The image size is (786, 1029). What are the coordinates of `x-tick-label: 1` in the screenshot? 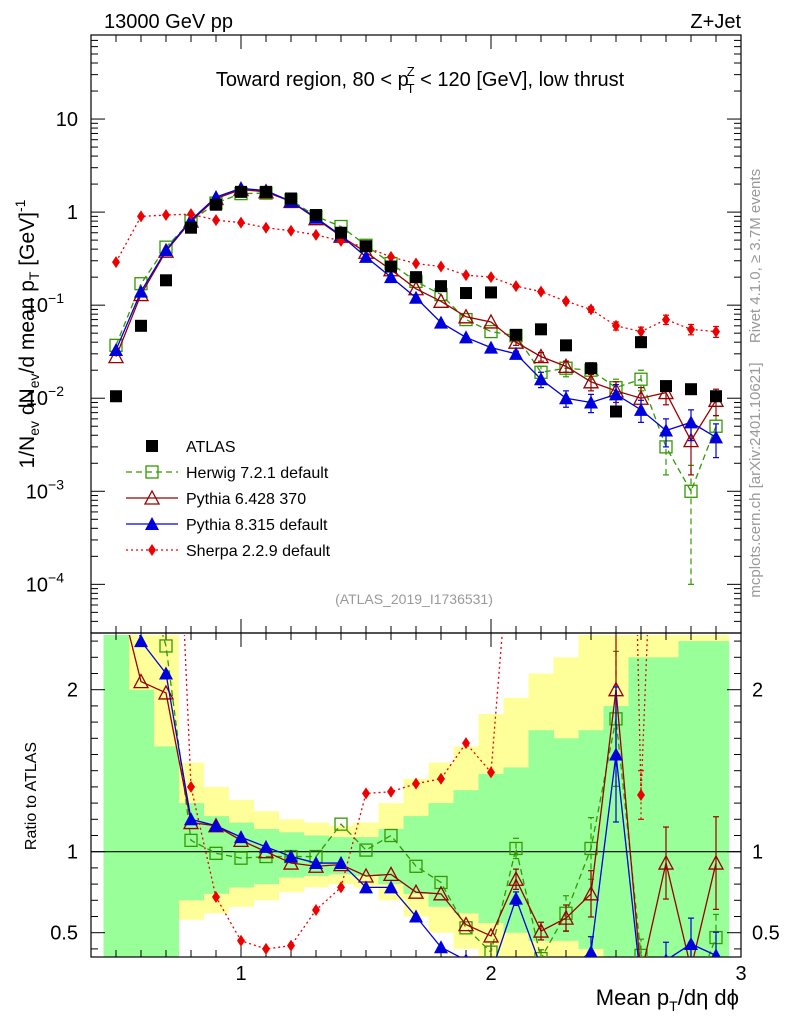 It's located at (240, 974).